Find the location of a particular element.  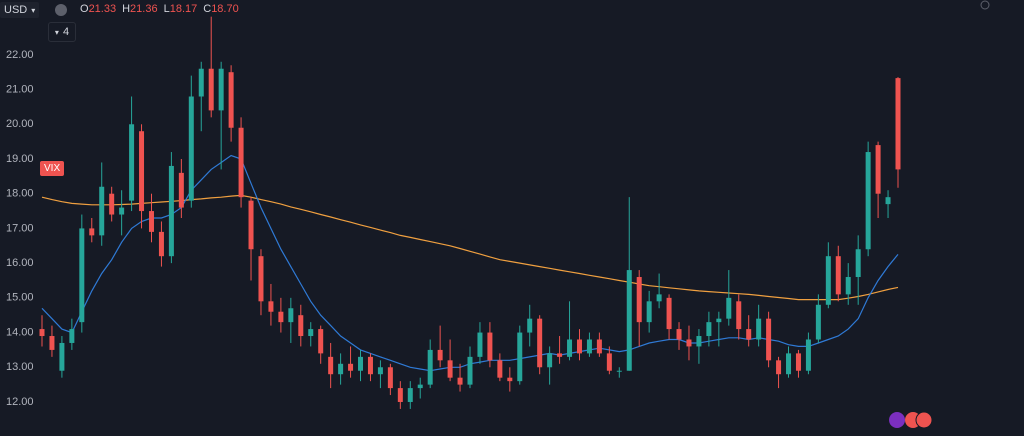

ohlc-key: L is located at coordinates (166, 9).